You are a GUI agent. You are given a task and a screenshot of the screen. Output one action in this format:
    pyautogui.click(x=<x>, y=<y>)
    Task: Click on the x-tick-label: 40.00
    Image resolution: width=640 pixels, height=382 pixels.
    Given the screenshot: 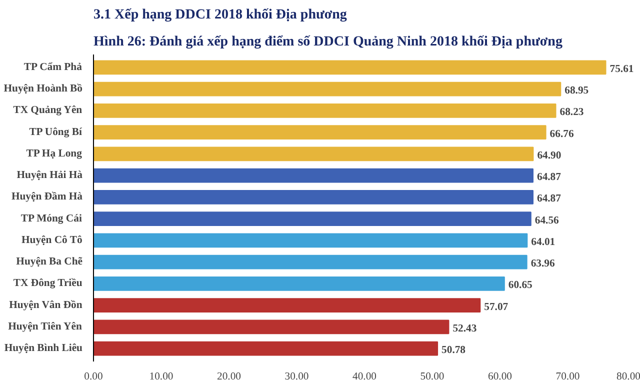 What is the action you would take?
    pyautogui.click(x=364, y=377)
    